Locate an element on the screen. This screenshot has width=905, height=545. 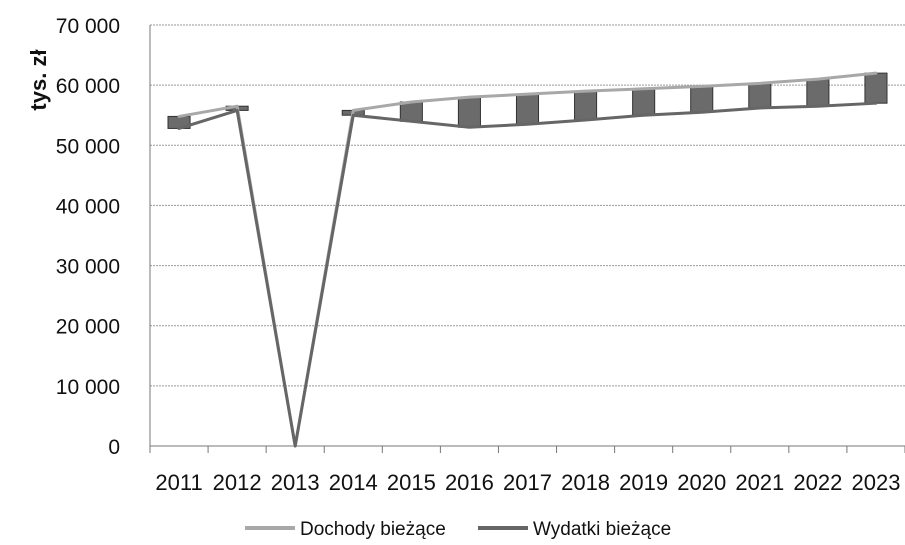
x-tick-label: 2021 is located at coordinates (759, 482).